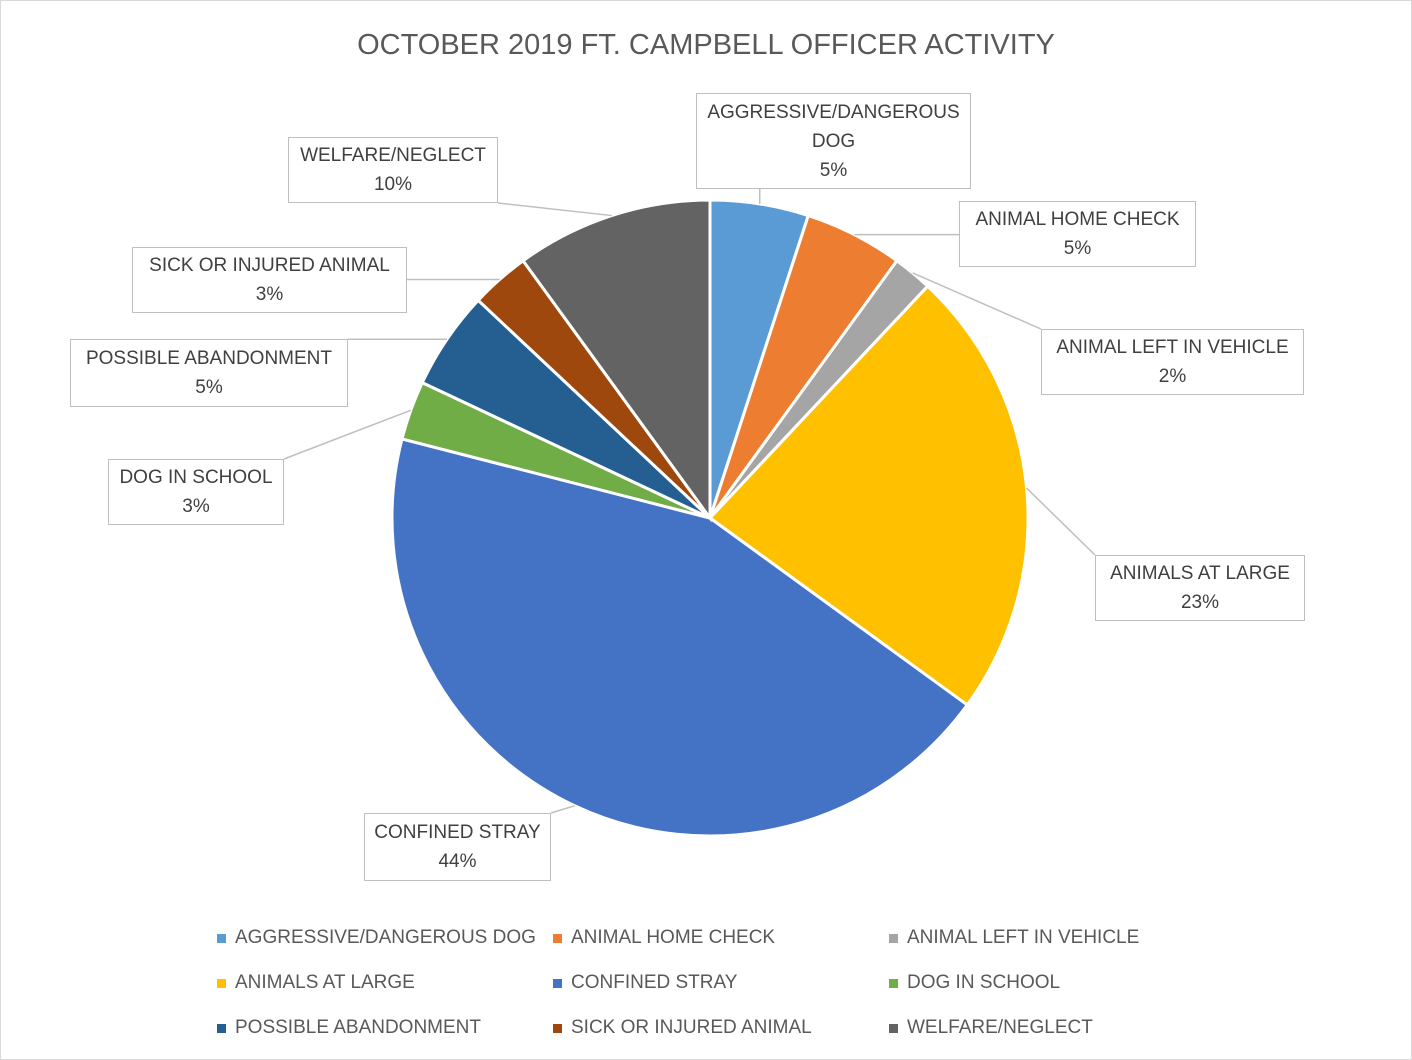  I want to click on data-label-name: CONFINED STRAY, so click(457, 832).